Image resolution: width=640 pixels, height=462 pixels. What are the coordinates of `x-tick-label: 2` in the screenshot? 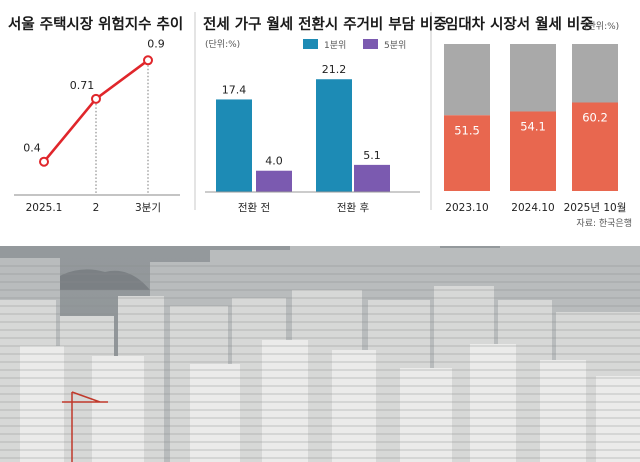 It's located at (96, 208).